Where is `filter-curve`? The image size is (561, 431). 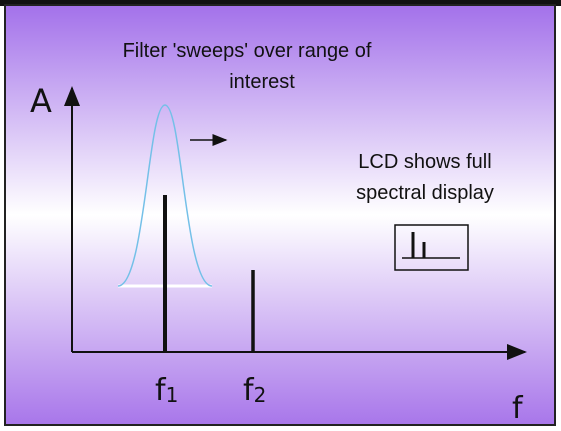 filter-curve is located at coordinates (165, 195).